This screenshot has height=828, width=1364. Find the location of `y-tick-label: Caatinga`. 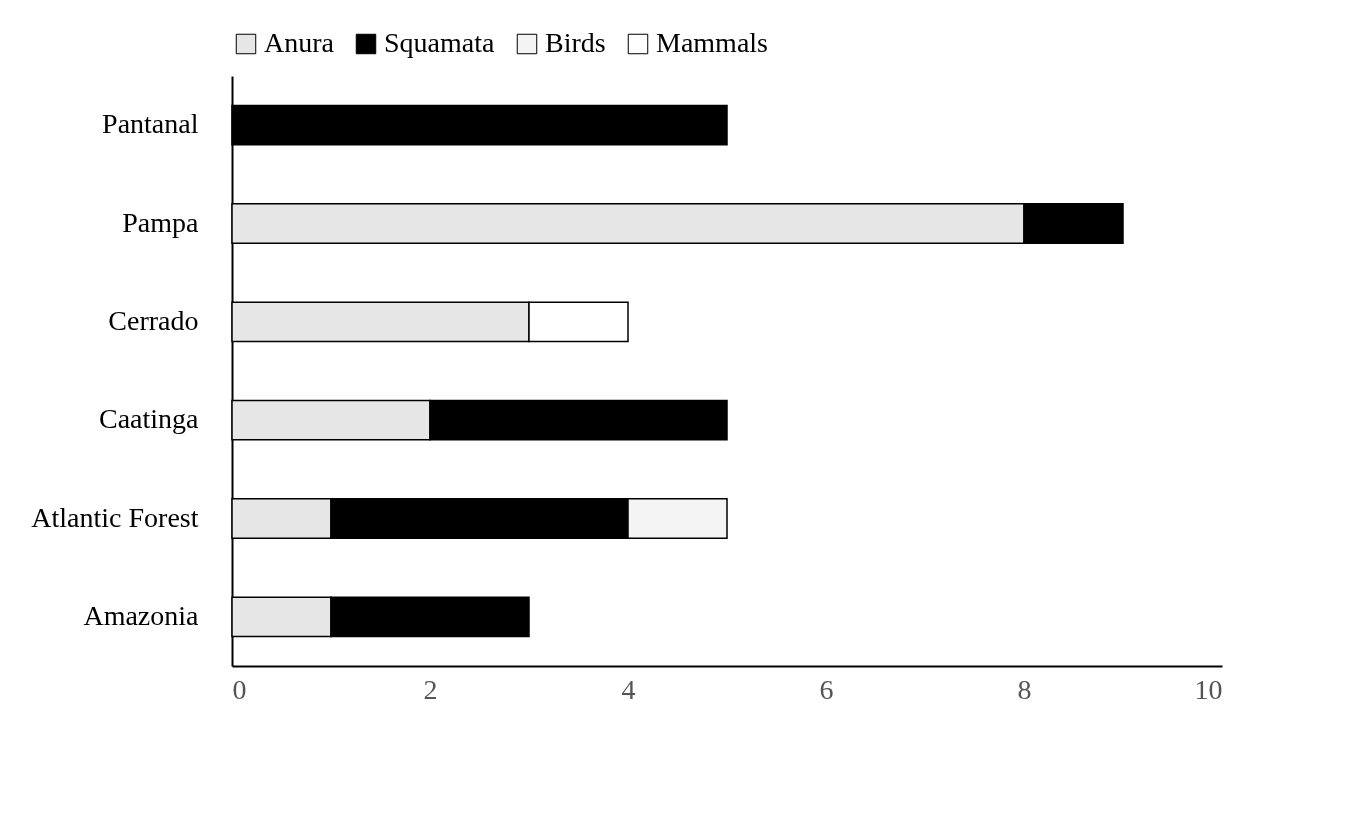

y-tick-label: Caatinga is located at coordinates (149, 419).